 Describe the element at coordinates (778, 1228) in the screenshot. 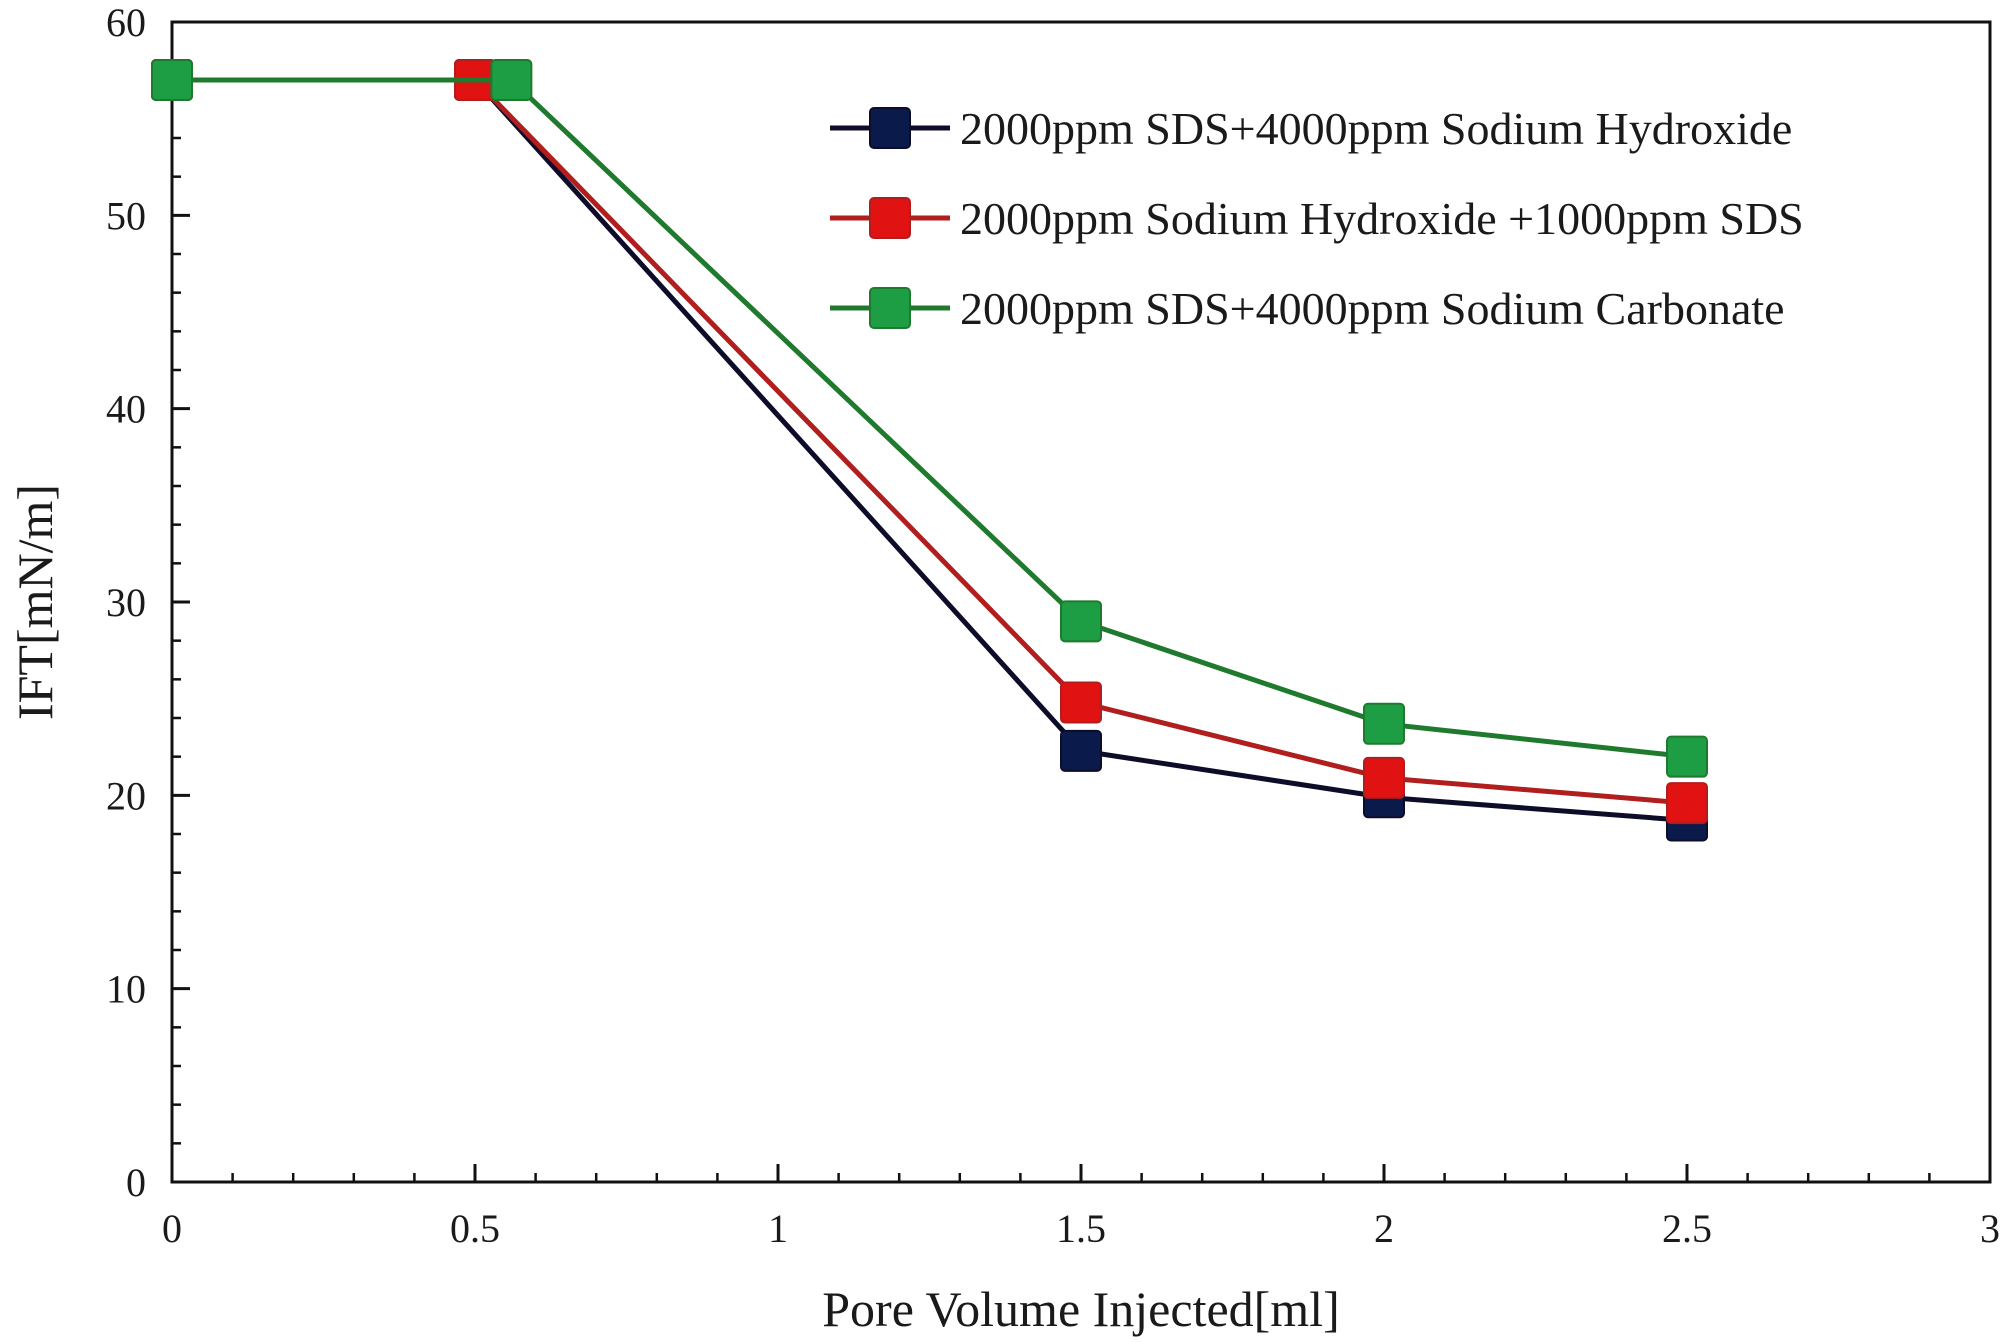

I see `x-tick-label: 1` at that location.